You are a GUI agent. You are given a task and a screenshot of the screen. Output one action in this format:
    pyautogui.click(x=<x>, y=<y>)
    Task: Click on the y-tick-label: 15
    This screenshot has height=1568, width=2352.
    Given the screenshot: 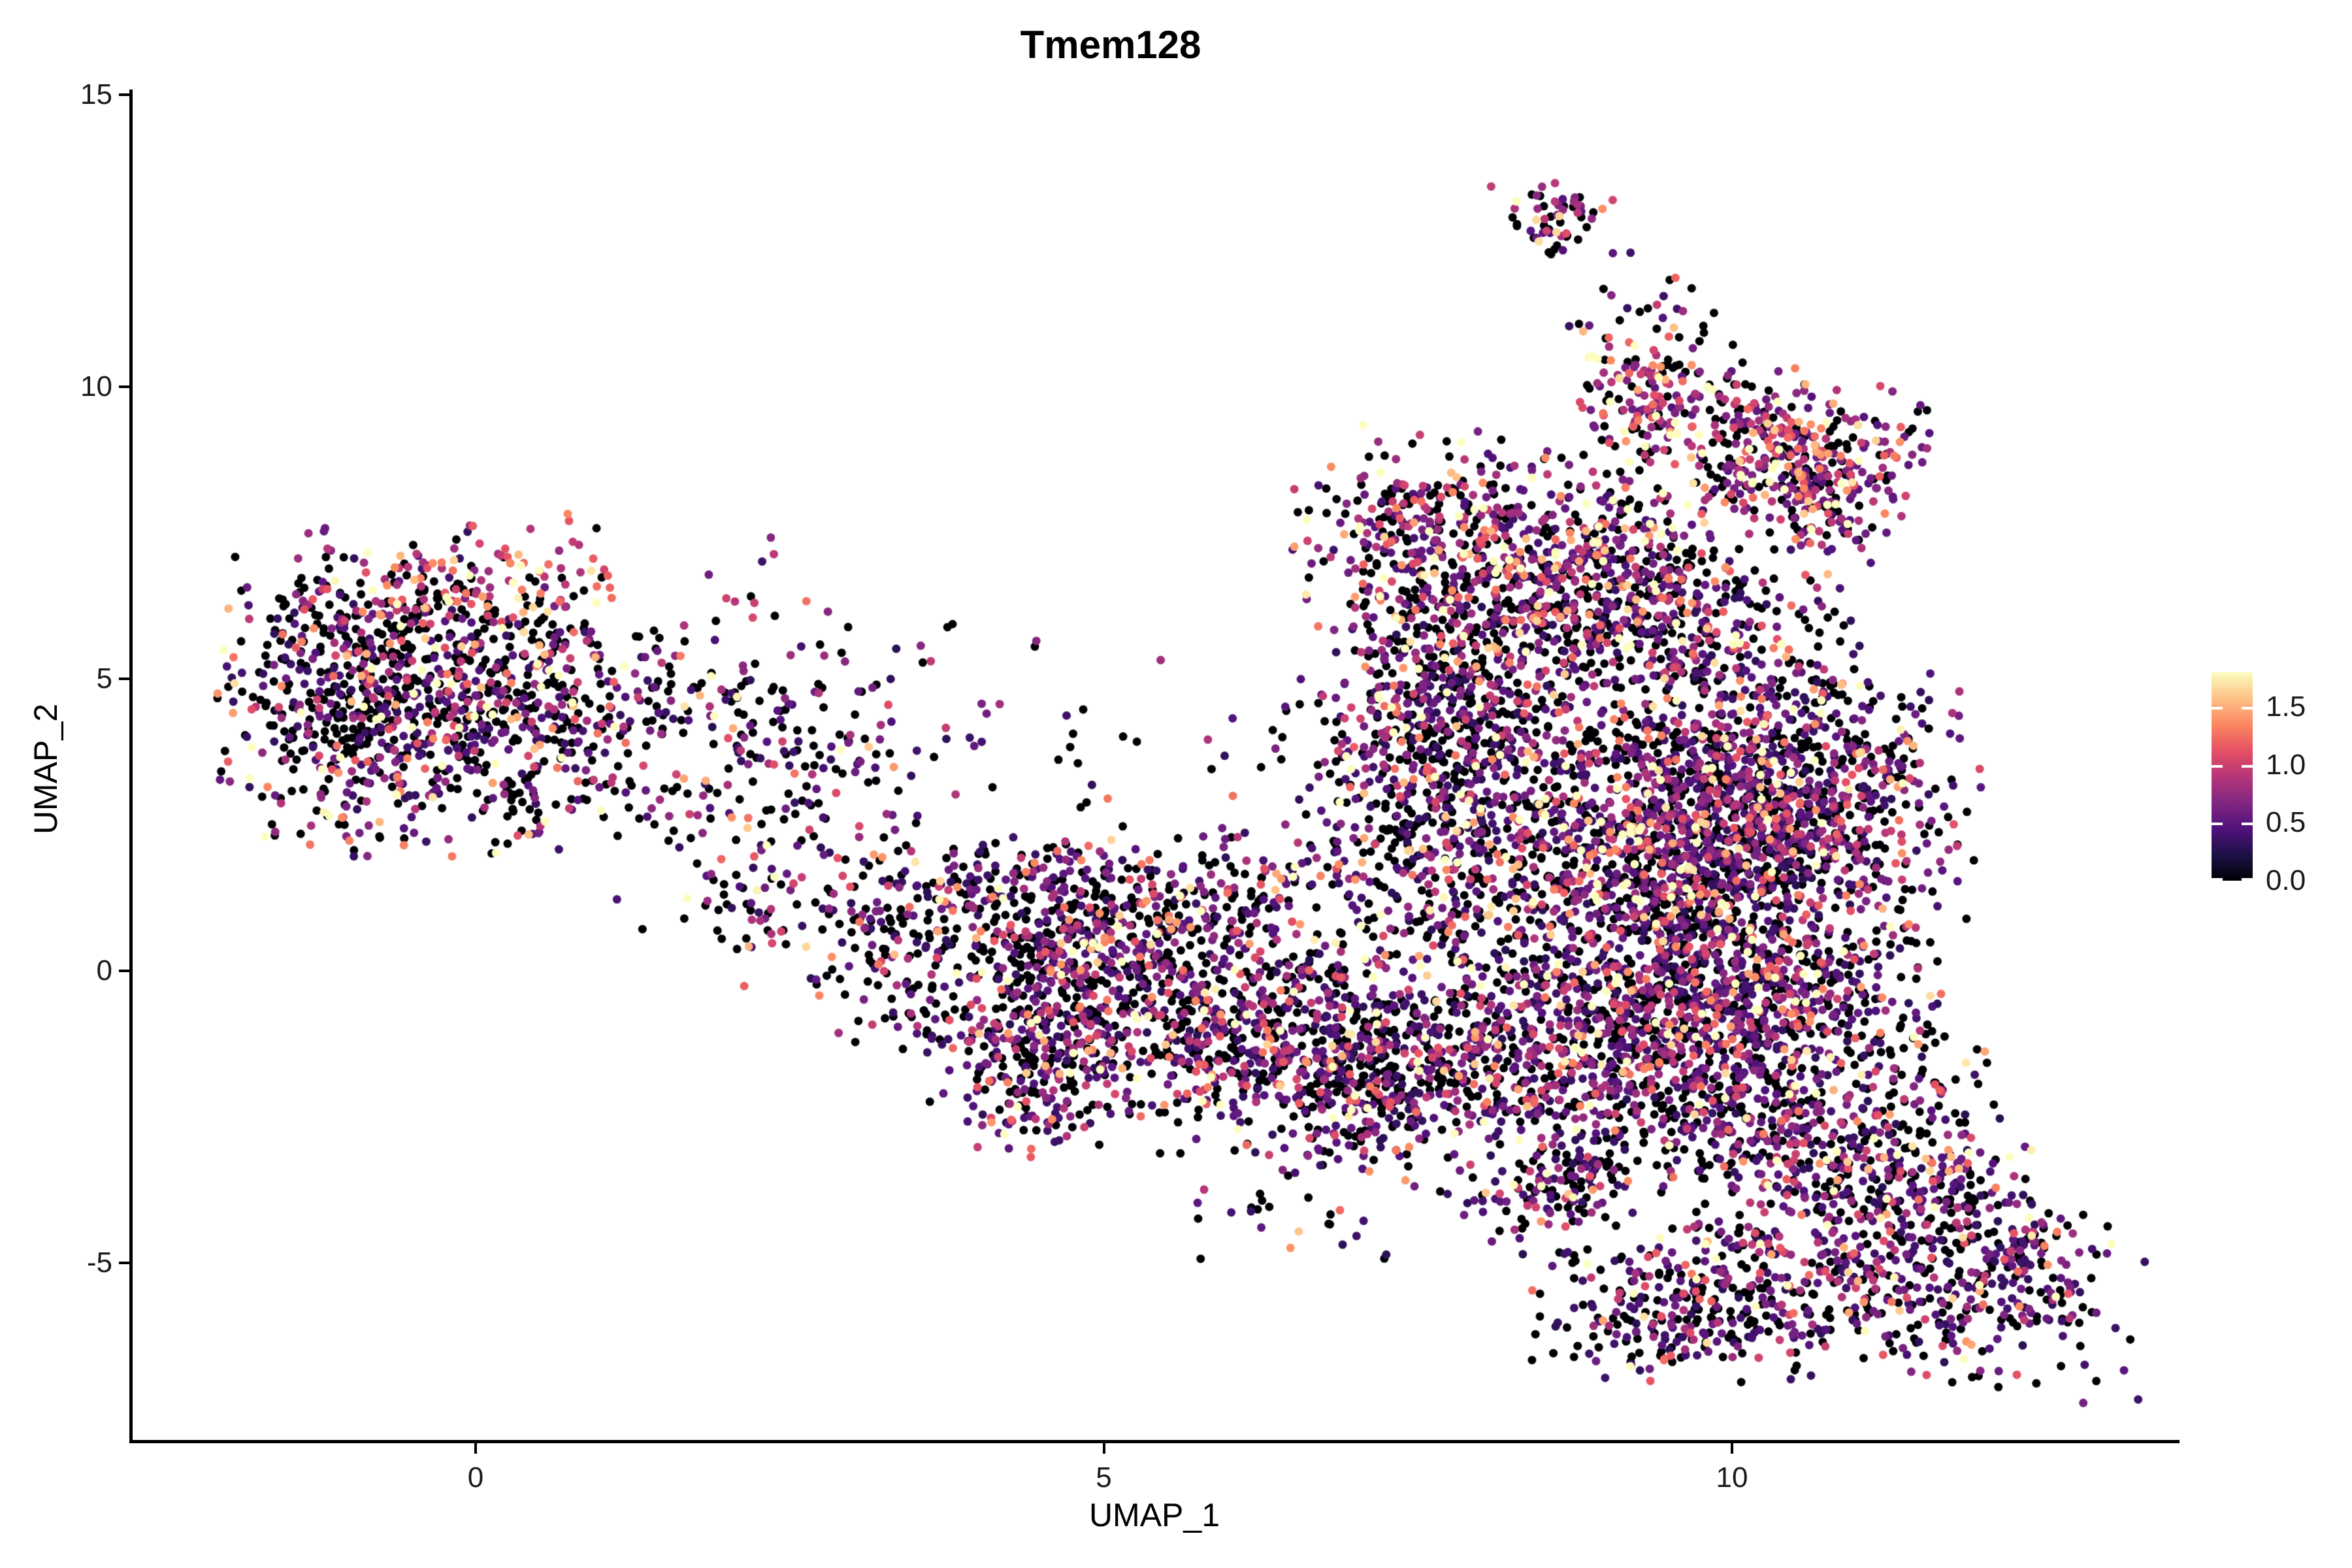 What is the action you would take?
    pyautogui.click(x=96, y=94)
    